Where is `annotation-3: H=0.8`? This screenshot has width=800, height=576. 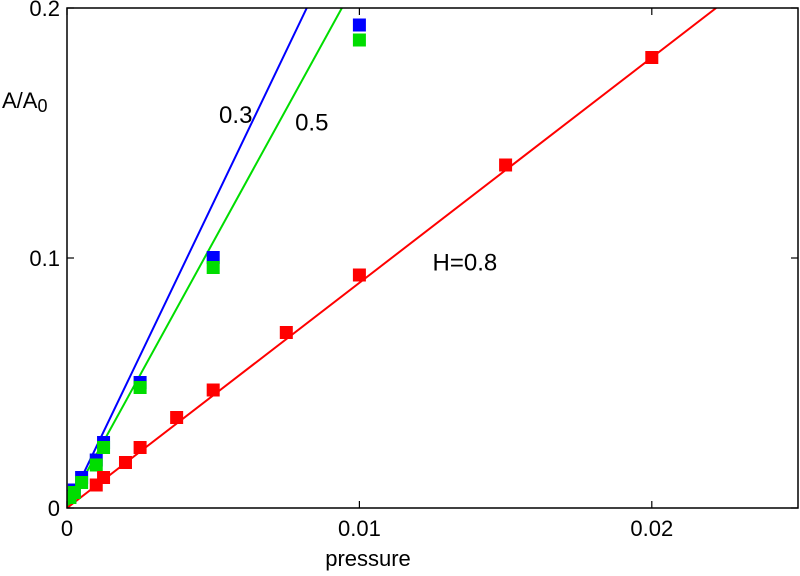
annotation-3: H=0.8 is located at coordinates (465, 263).